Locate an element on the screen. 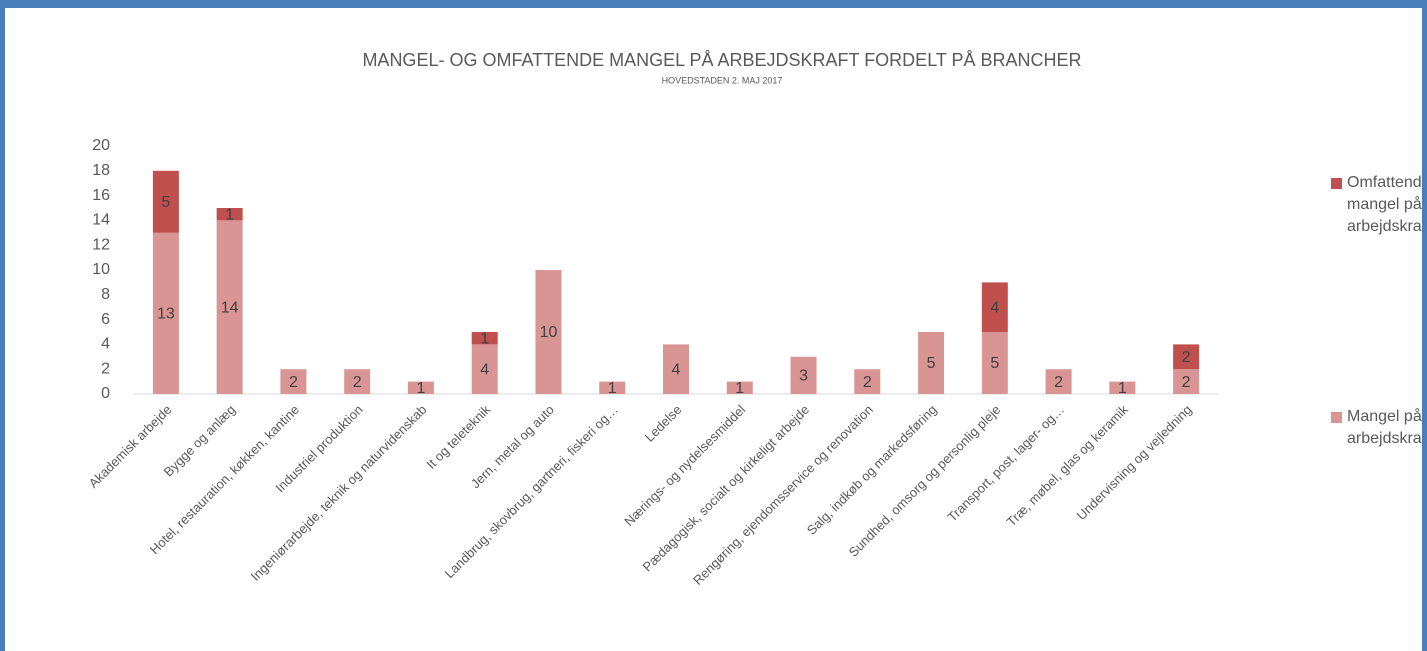 The width and height of the screenshot is (1427, 651). x-tick-label: Nærings- og nydelsesmiddel is located at coordinates (684, 465).